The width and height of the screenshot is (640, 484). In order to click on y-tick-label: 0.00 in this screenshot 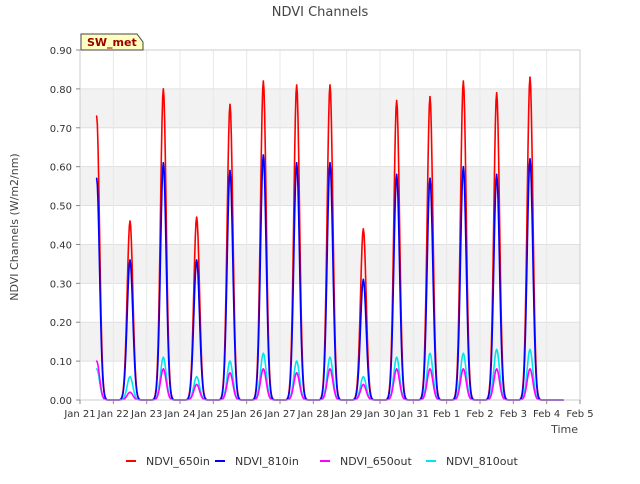, I will do `click(61, 401)`.